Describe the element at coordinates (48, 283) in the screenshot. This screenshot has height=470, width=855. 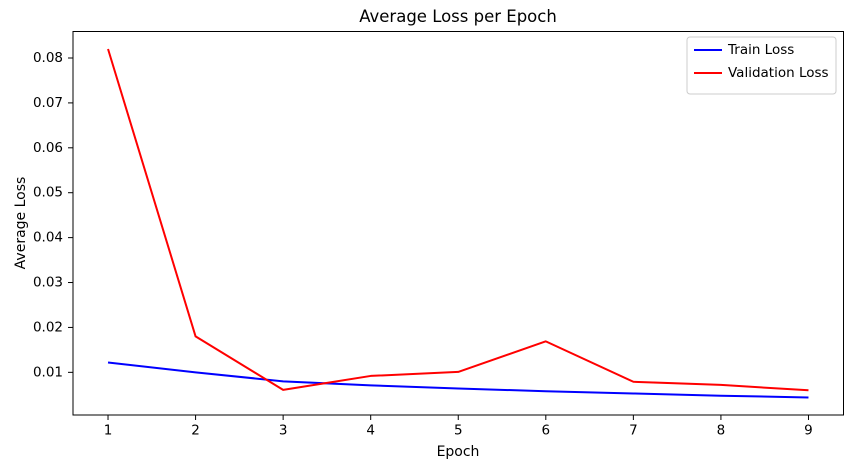
I see `y-tick-label: 0.03` at that location.